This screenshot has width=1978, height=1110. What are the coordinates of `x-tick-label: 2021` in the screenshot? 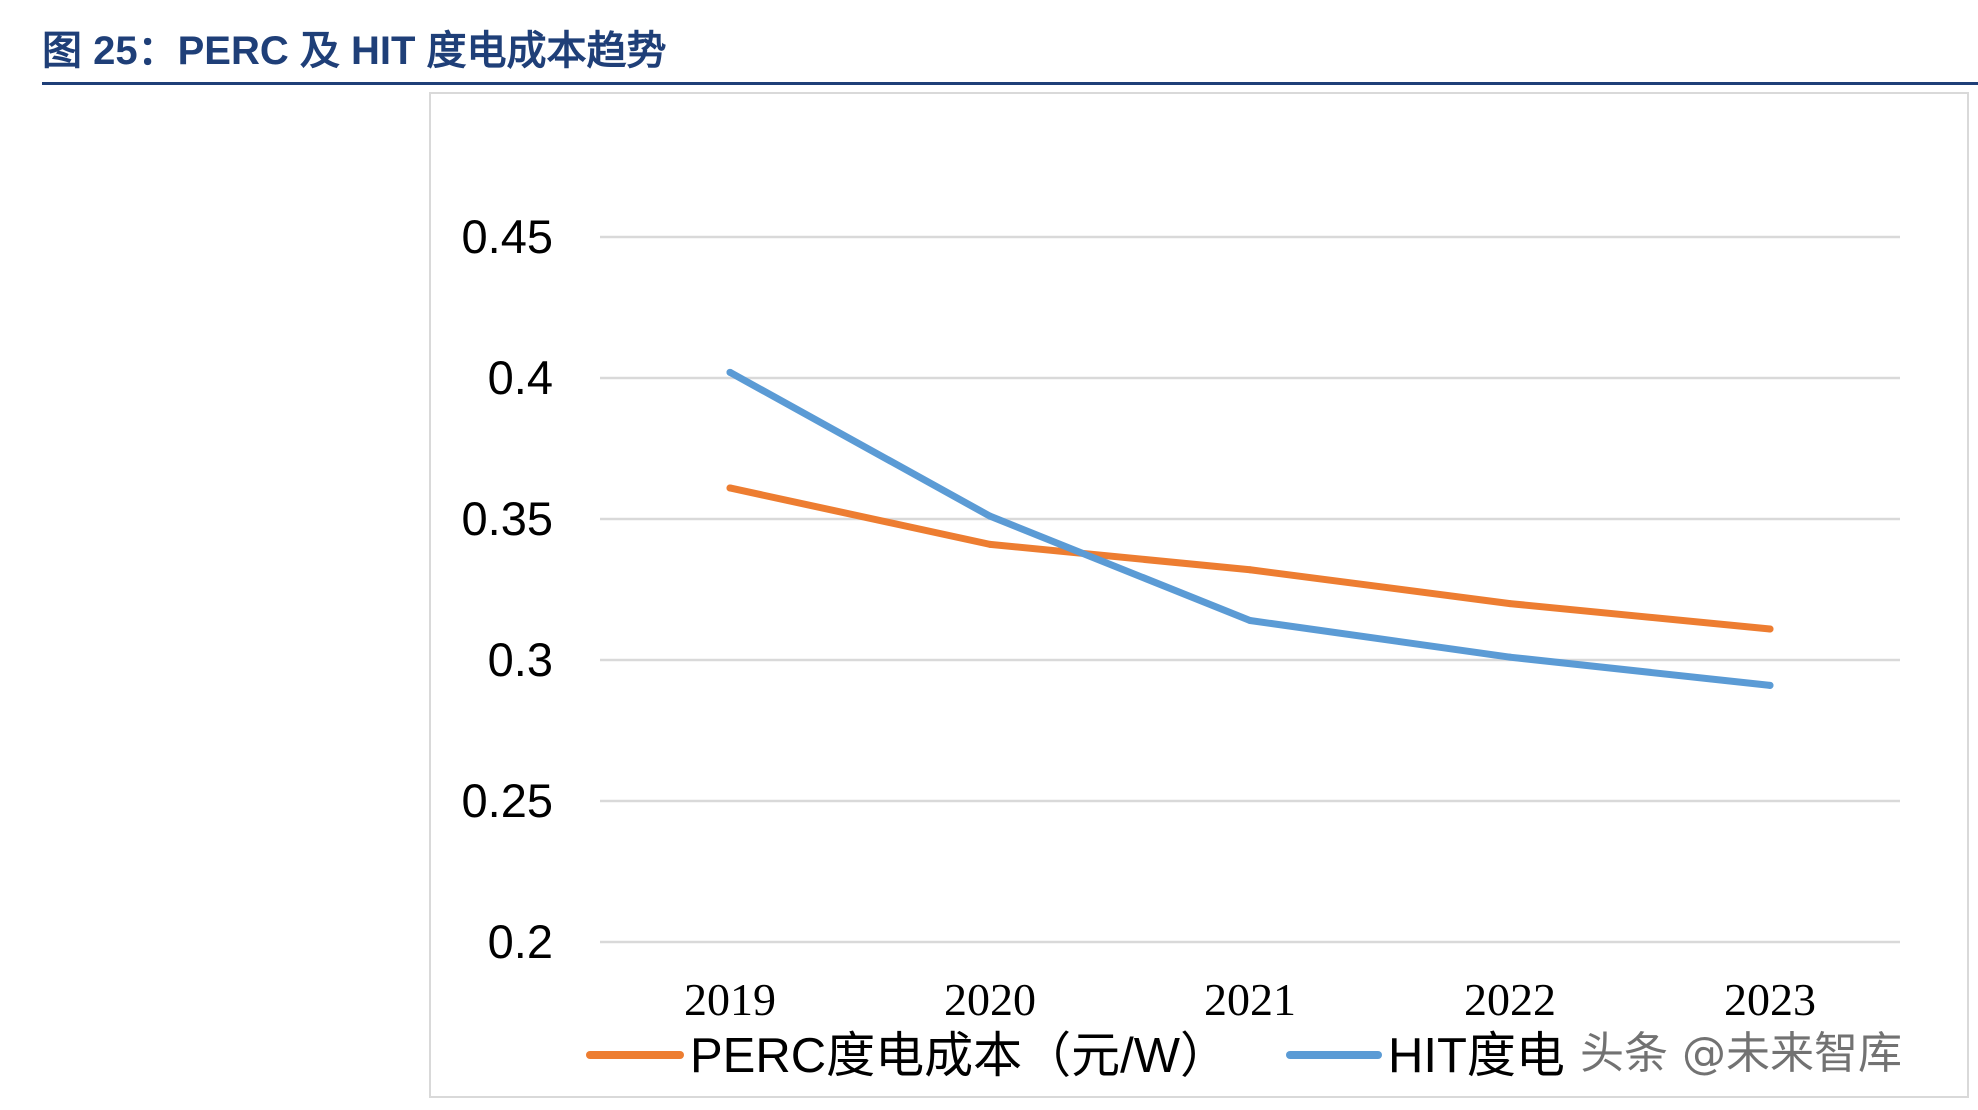 It's located at (1250, 999).